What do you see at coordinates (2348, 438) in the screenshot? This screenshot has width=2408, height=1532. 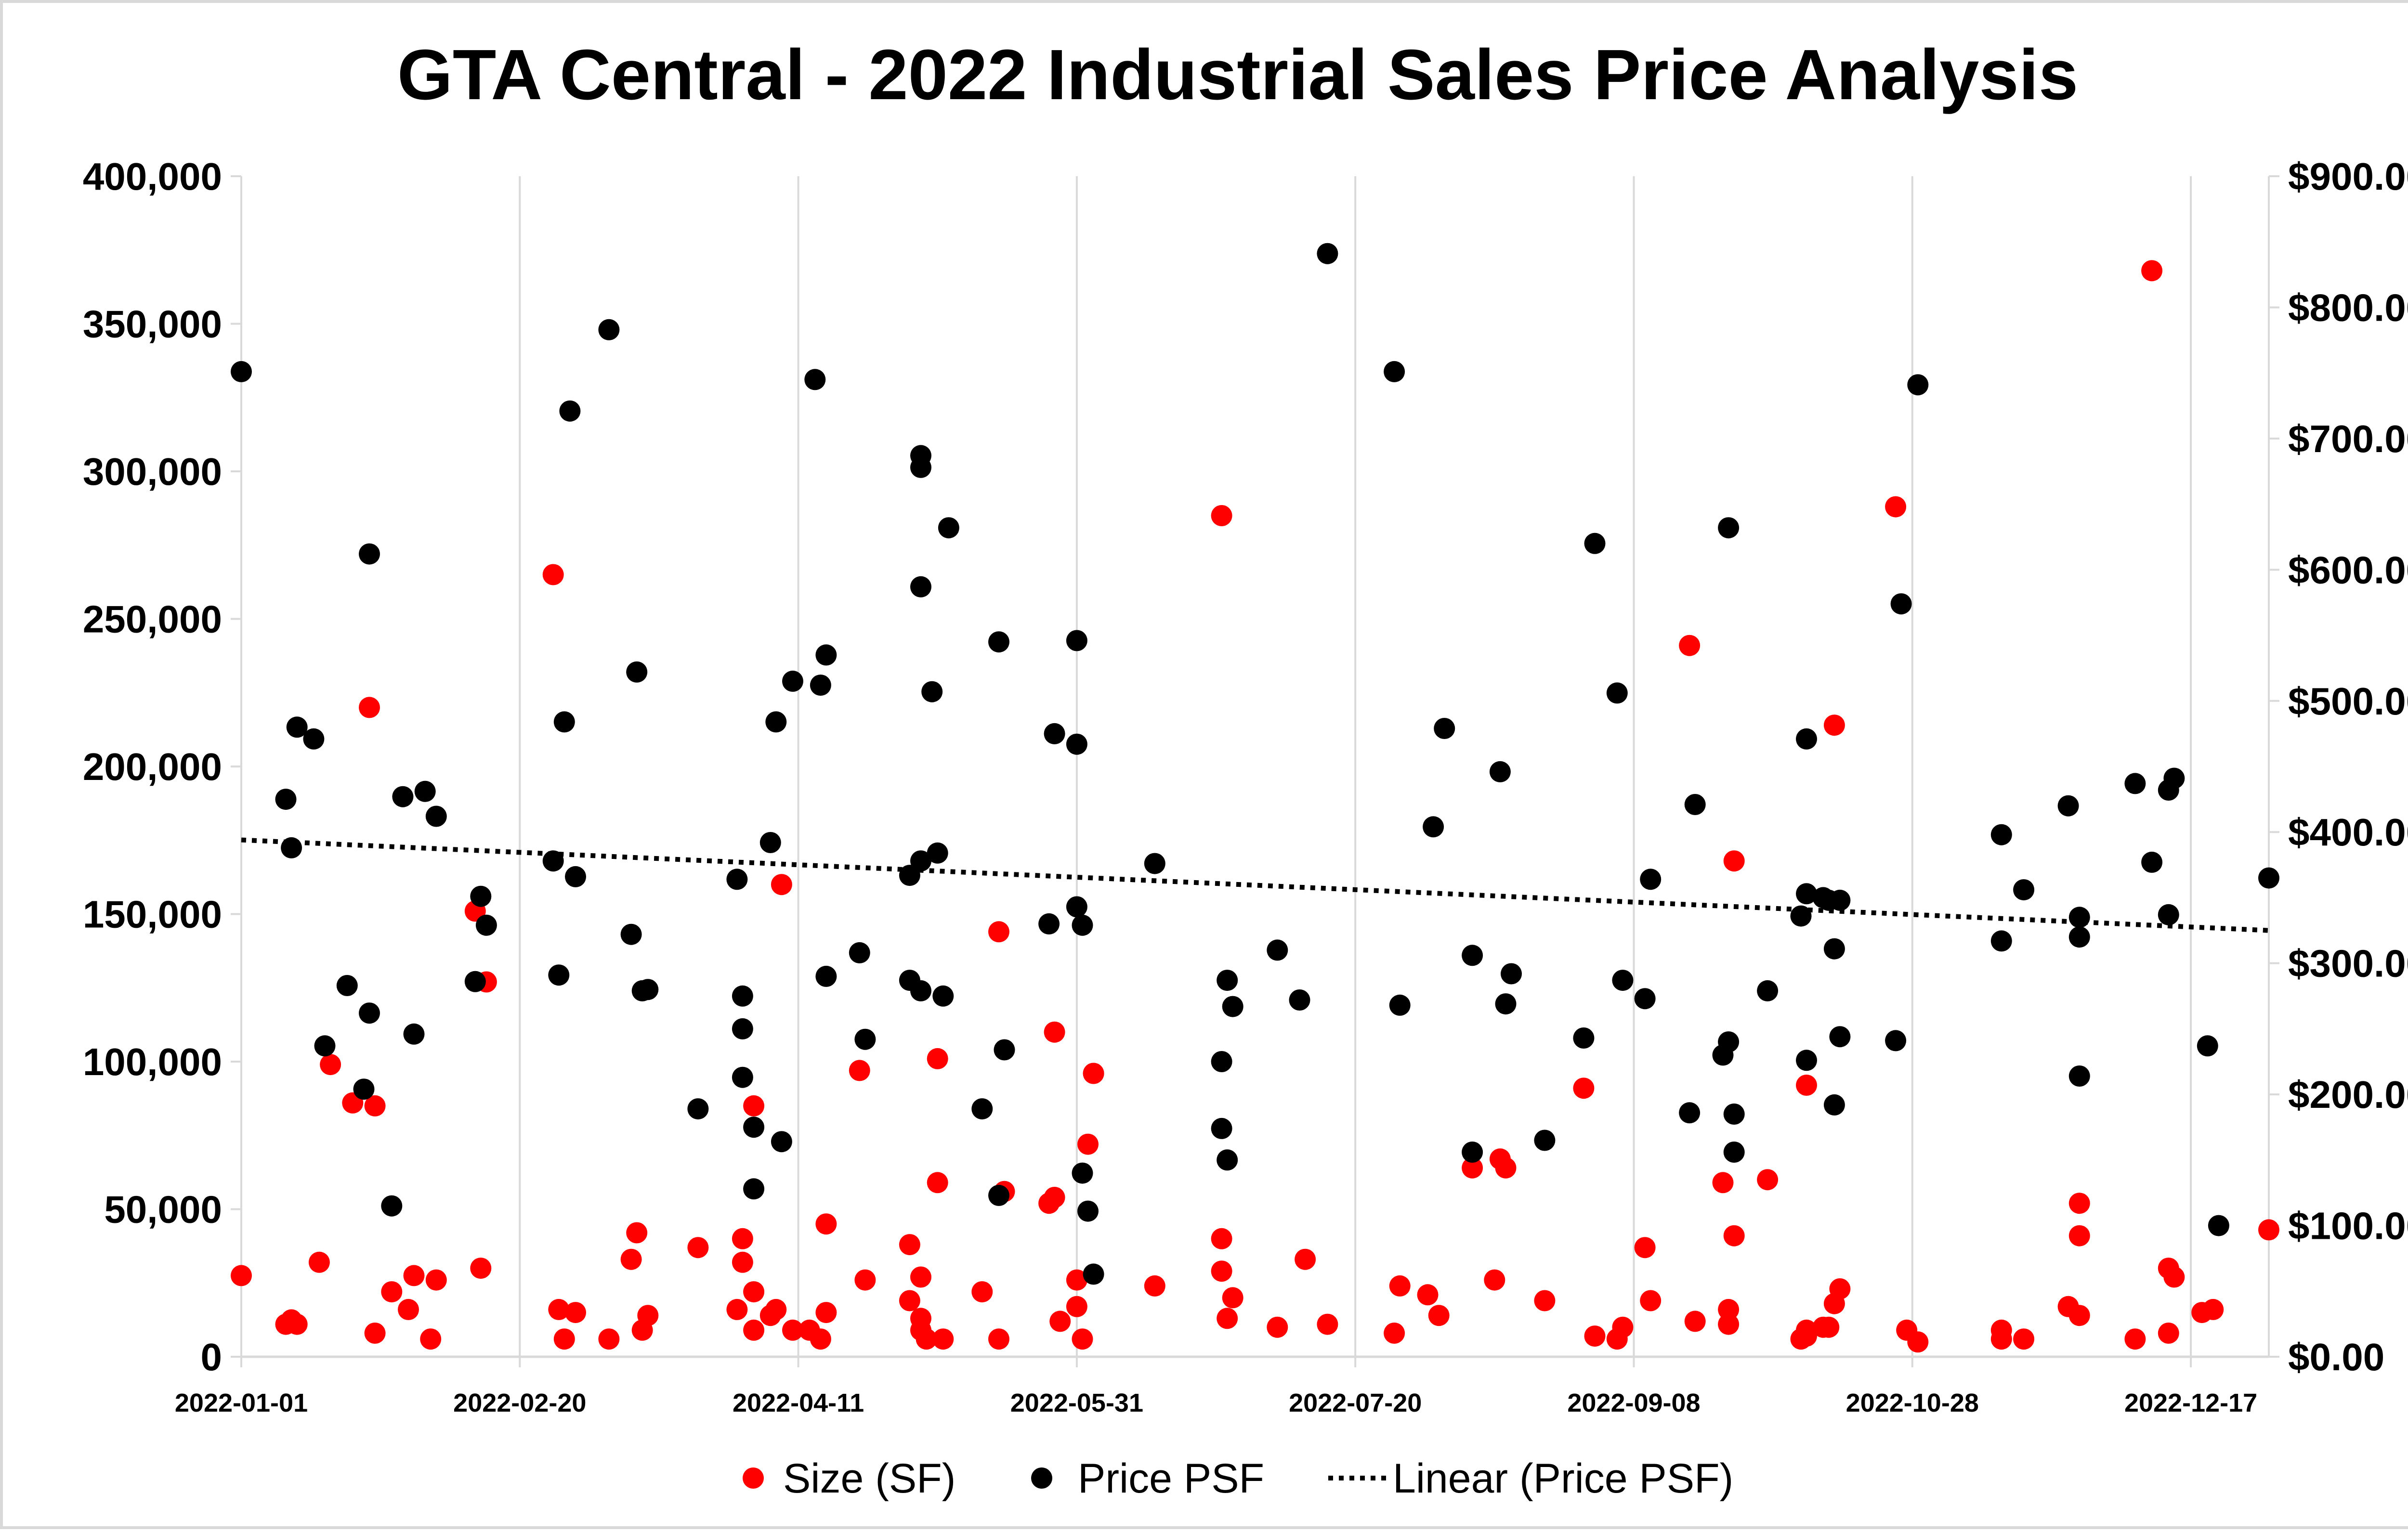 I see `right-tick-label: $700.00` at bounding box center [2348, 438].